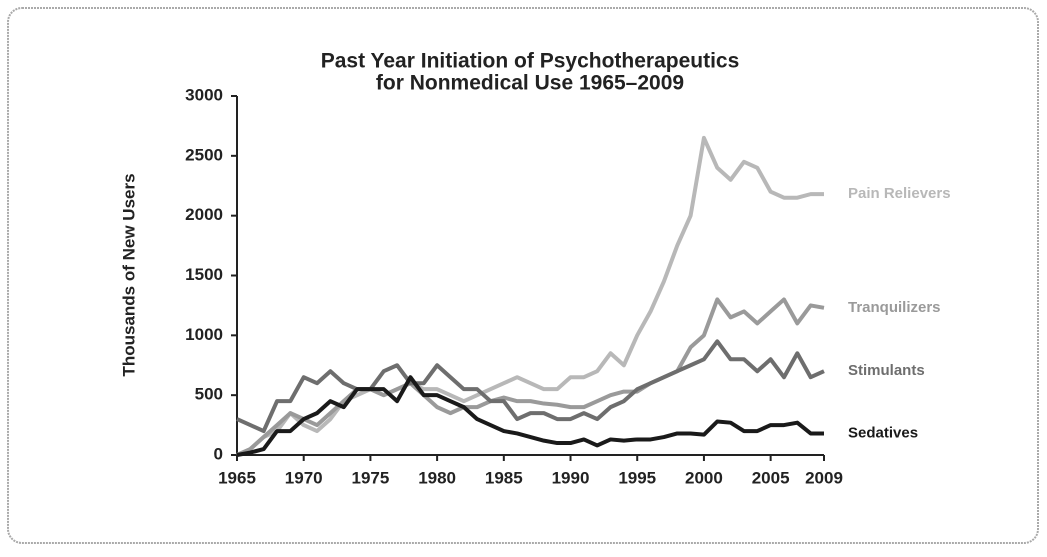 This screenshot has width=1047, height=557. What do you see at coordinates (530, 83) in the screenshot?
I see `chart-title: for Nonmedical Use 1965–2009` at bounding box center [530, 83].